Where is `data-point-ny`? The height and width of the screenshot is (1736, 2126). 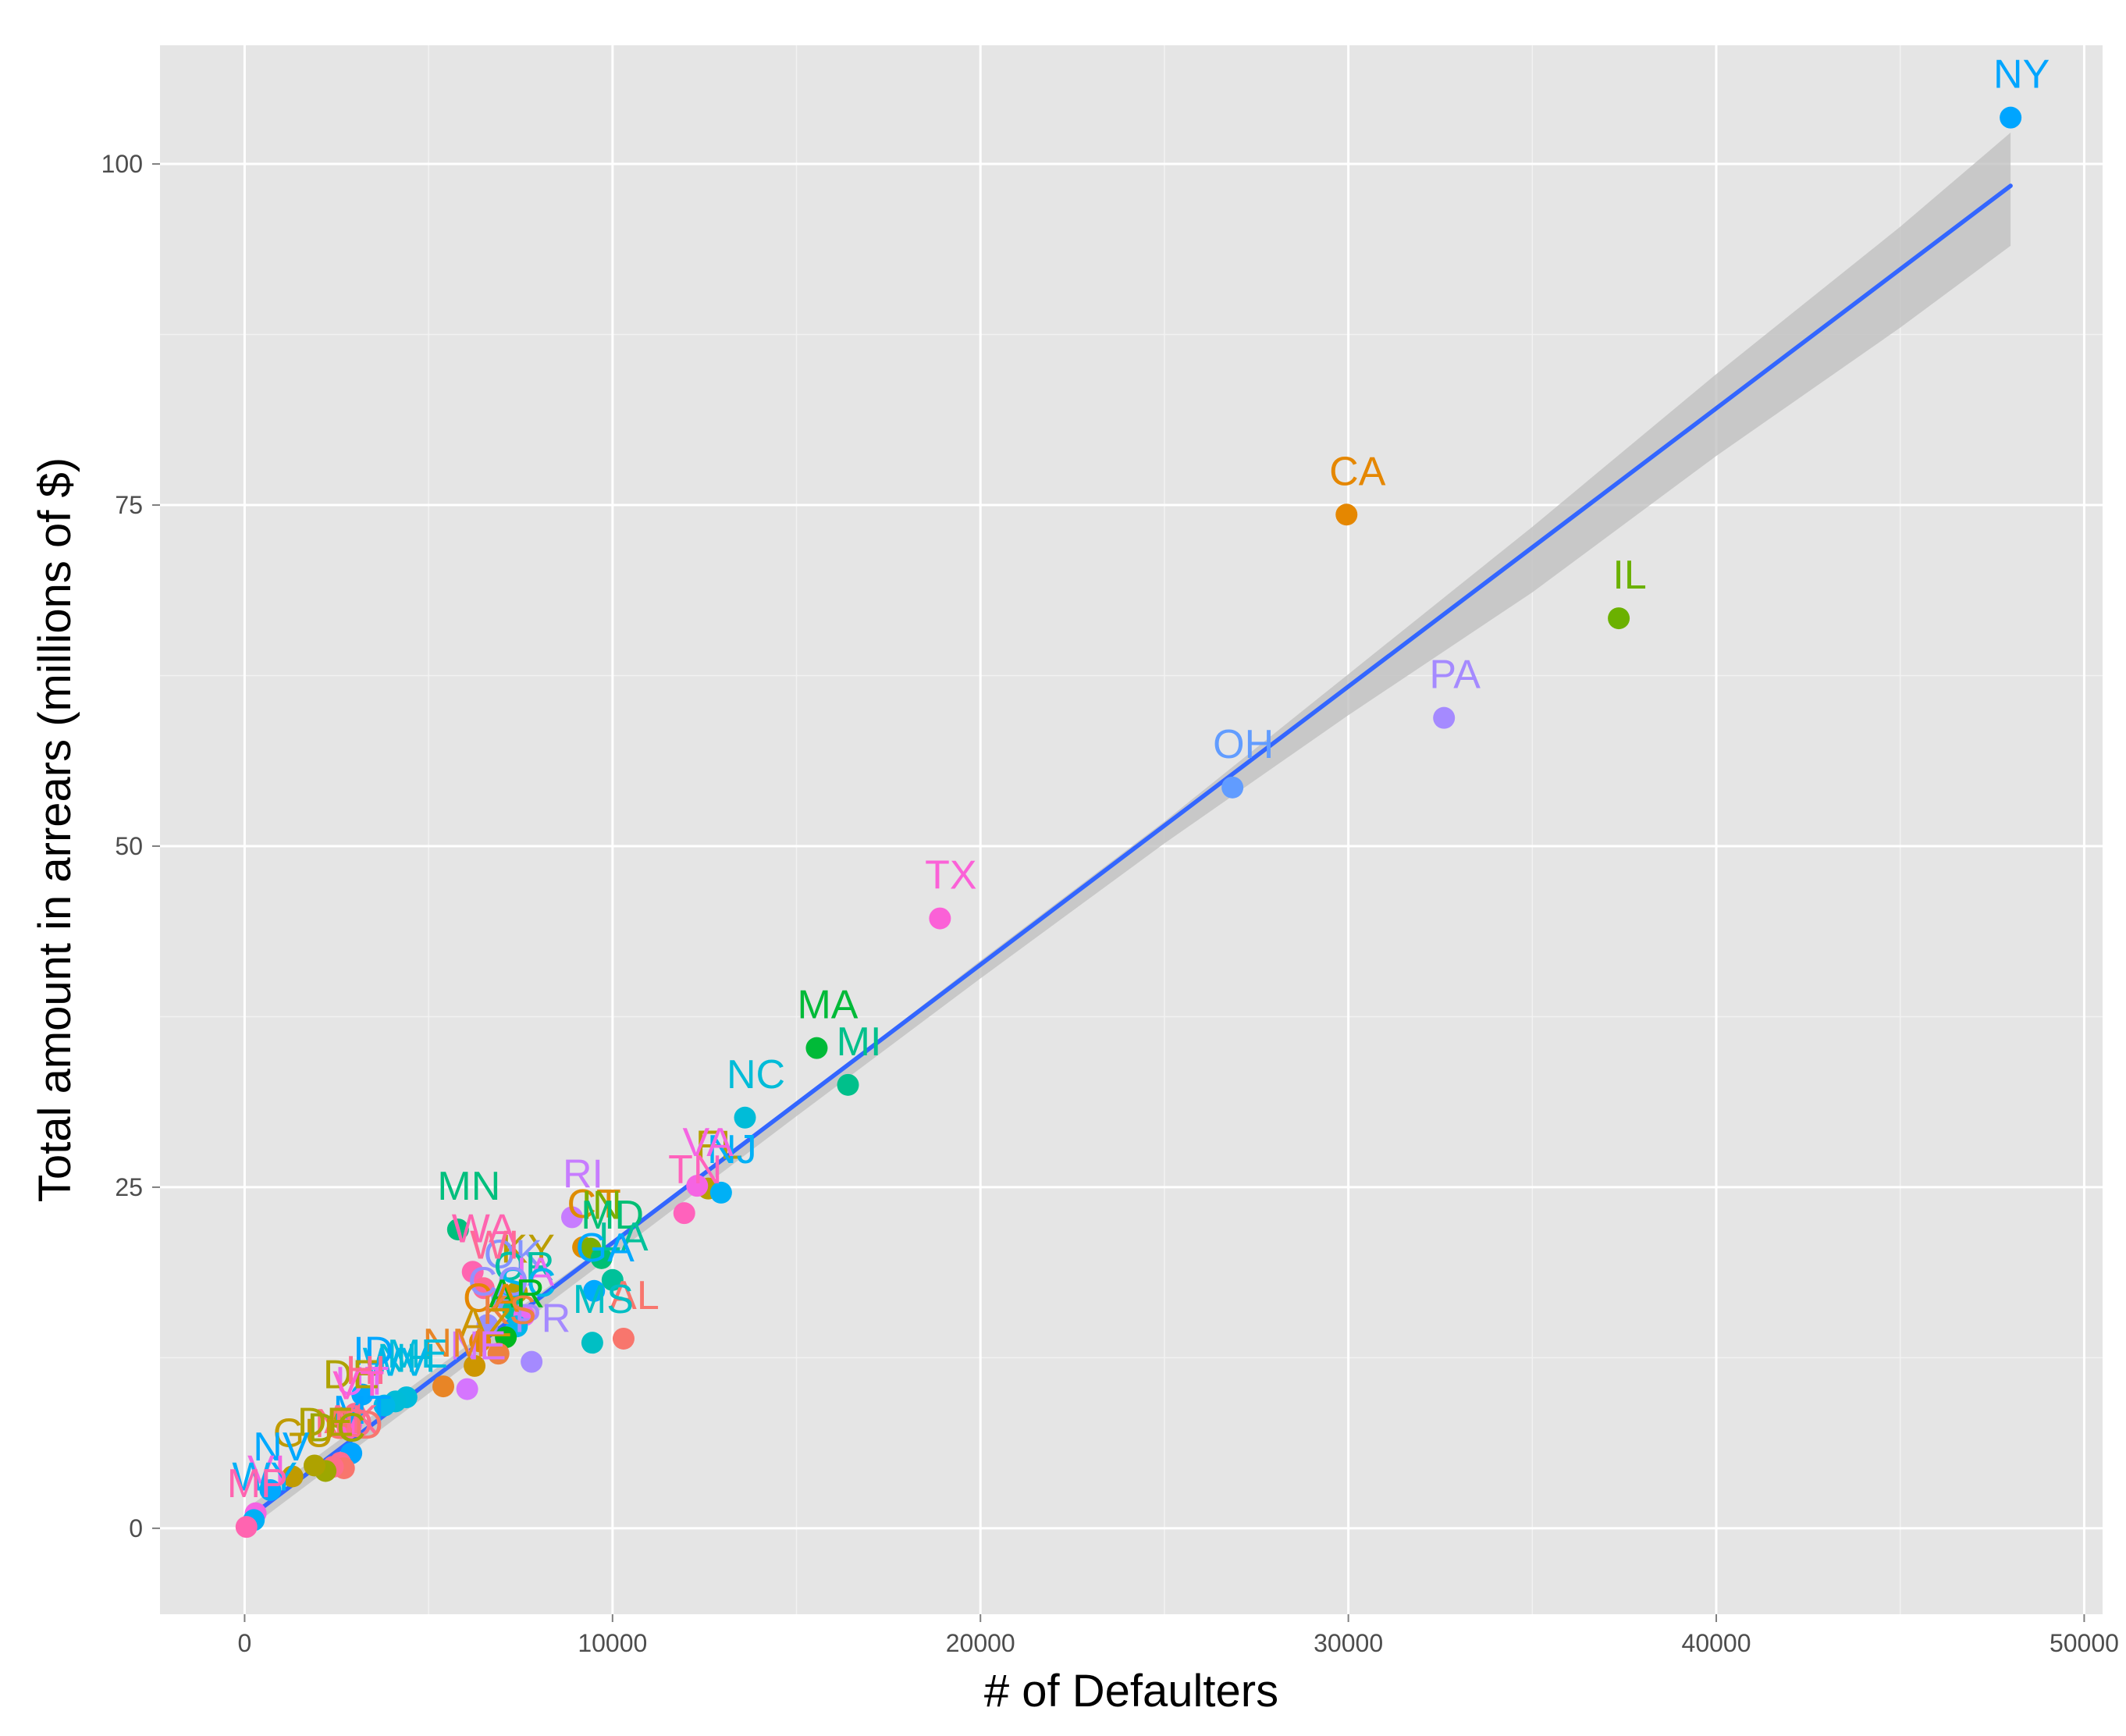 data-point-ny is located at coordinates (2011, 118).